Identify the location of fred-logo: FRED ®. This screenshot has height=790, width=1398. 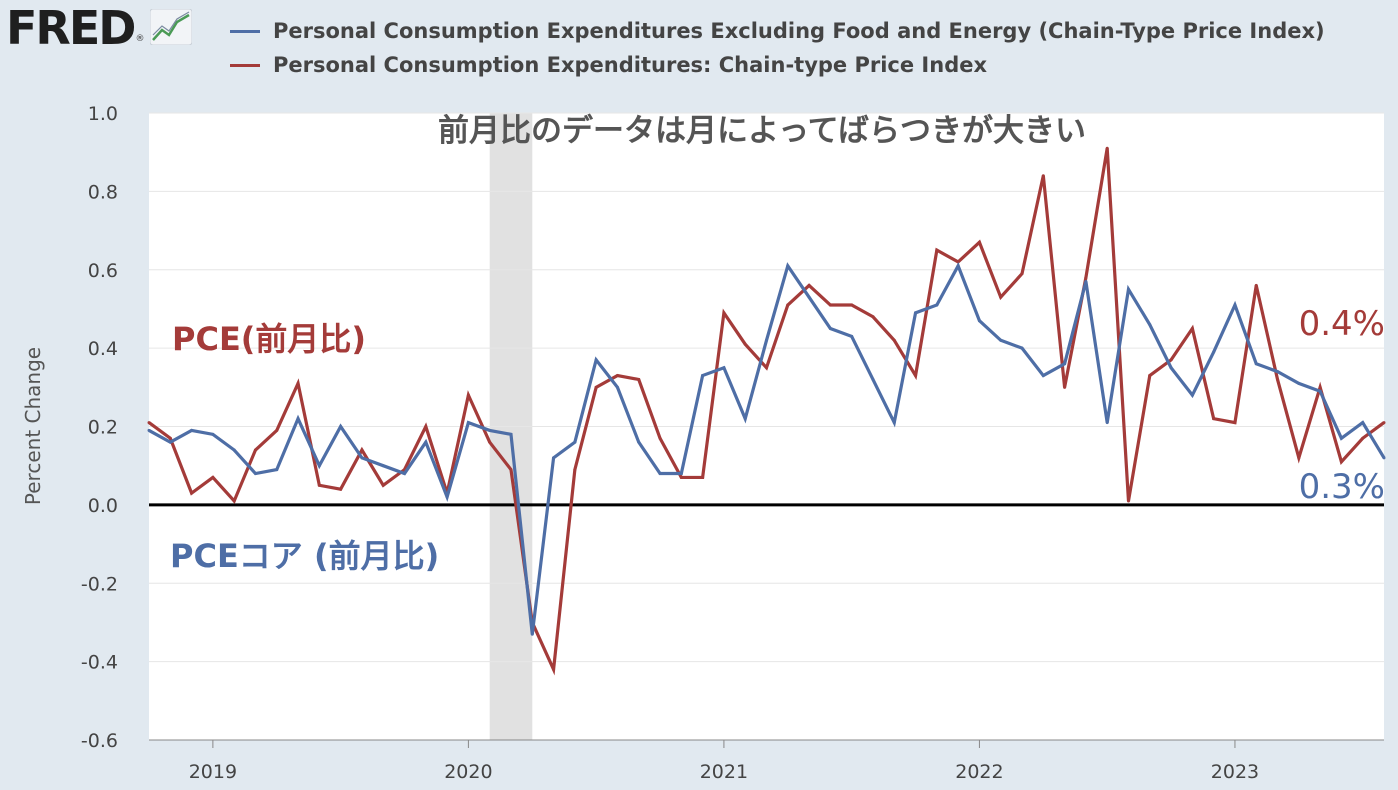
(99, 28).